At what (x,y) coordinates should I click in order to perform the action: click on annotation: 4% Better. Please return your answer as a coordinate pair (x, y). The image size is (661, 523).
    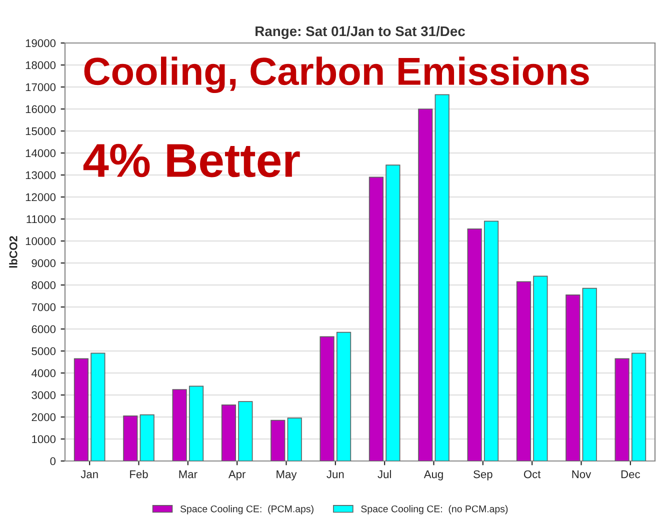
    Looking at the image, I should click on (191, 161).